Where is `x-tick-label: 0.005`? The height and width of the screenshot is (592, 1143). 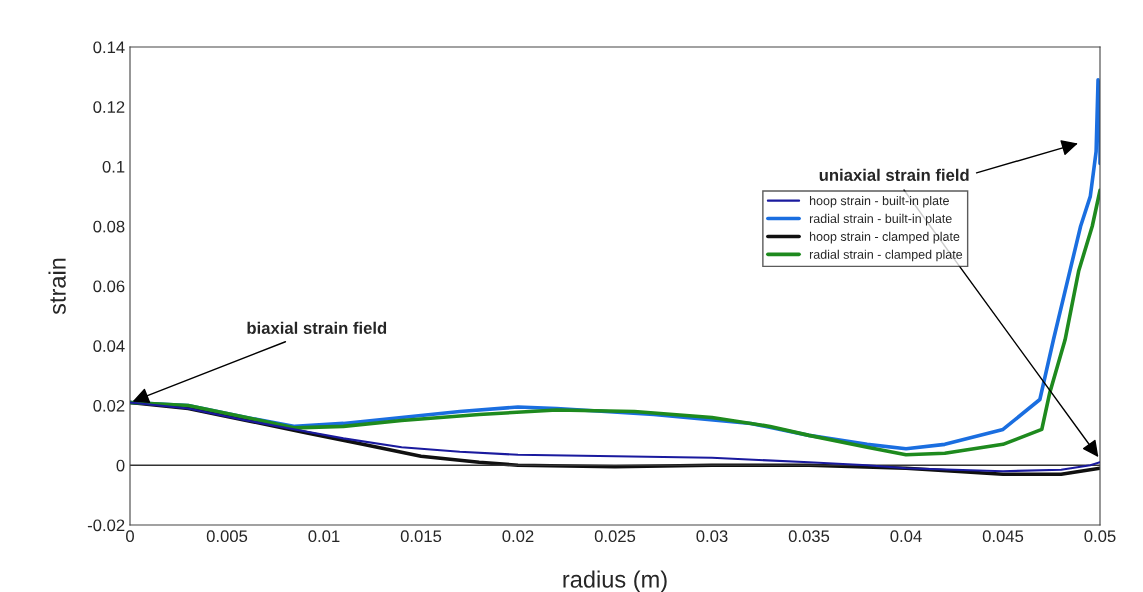 x-tick-label: 0.005 is located at coordinates (227, 536).